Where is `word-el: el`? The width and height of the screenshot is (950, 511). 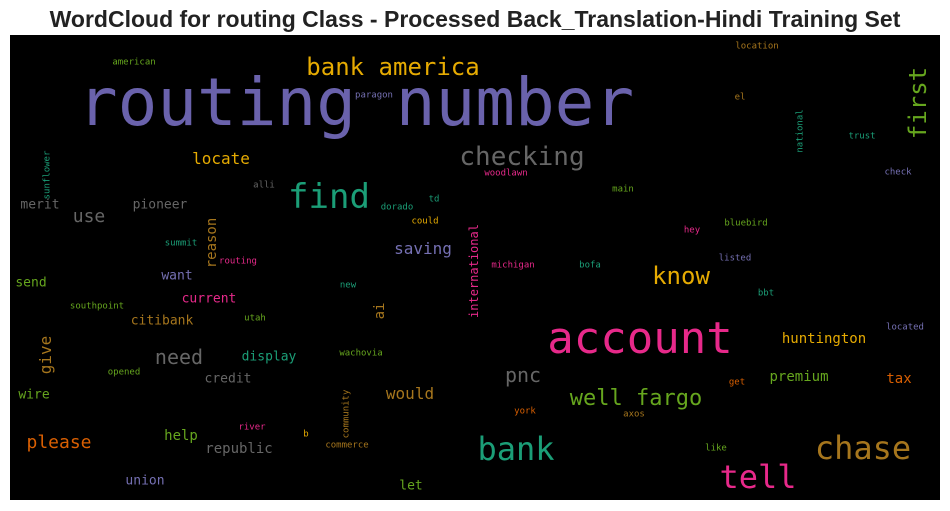
word-el: el is located at coordinates (740, 97).